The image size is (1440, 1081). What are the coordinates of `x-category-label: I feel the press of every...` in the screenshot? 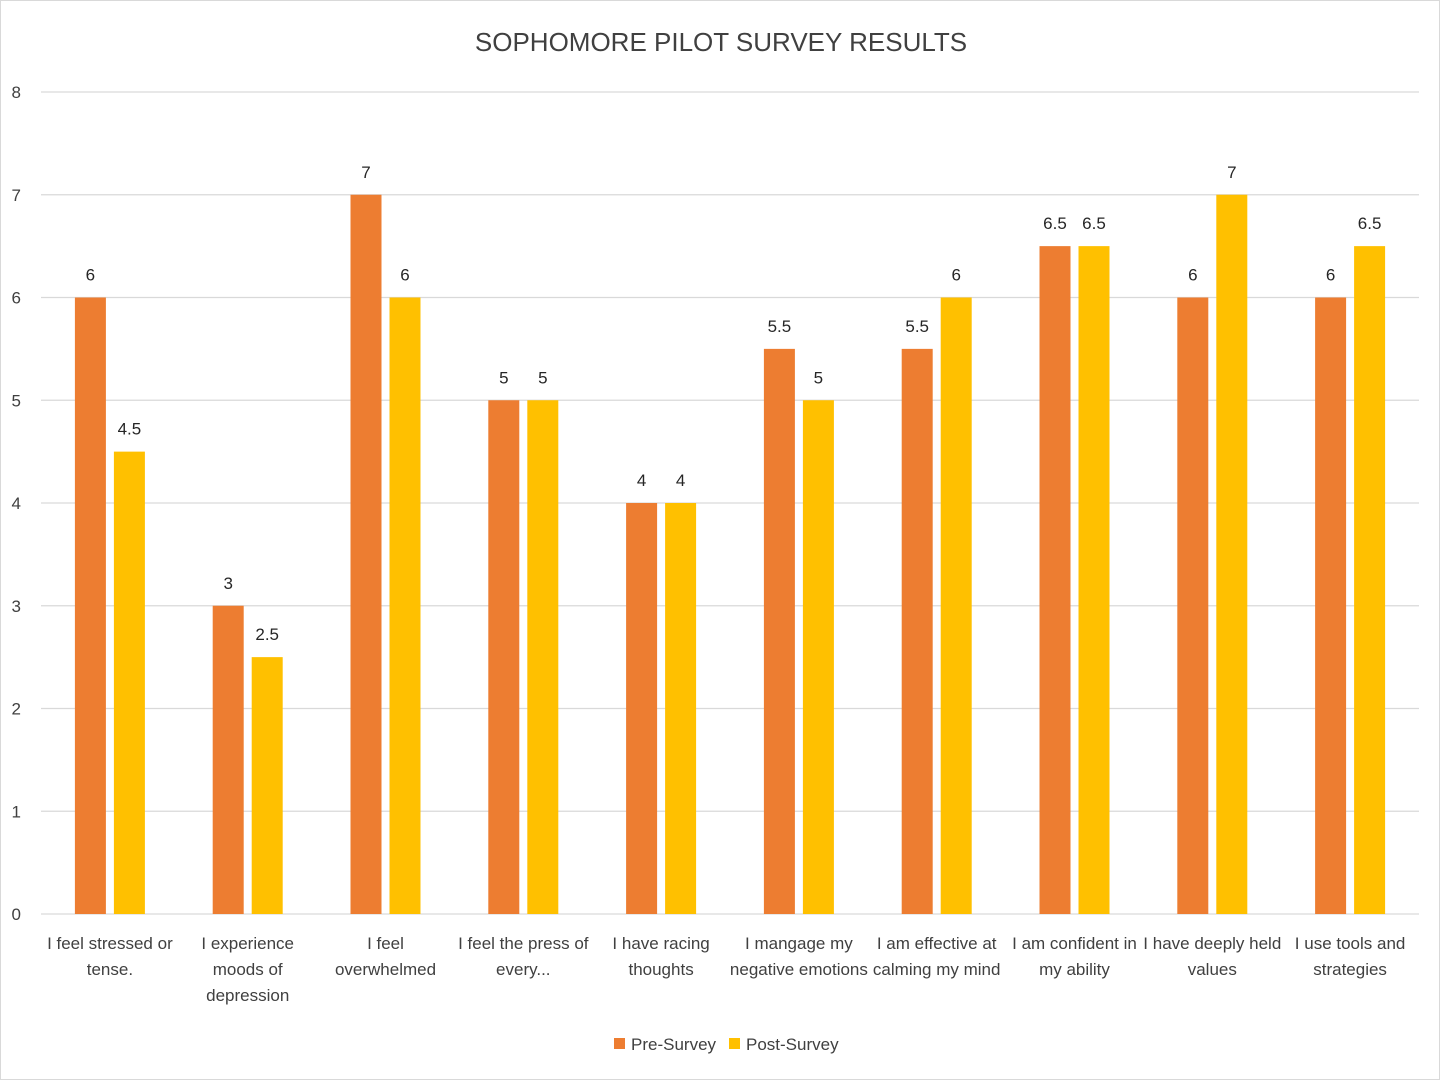 It's located at (523, 956).